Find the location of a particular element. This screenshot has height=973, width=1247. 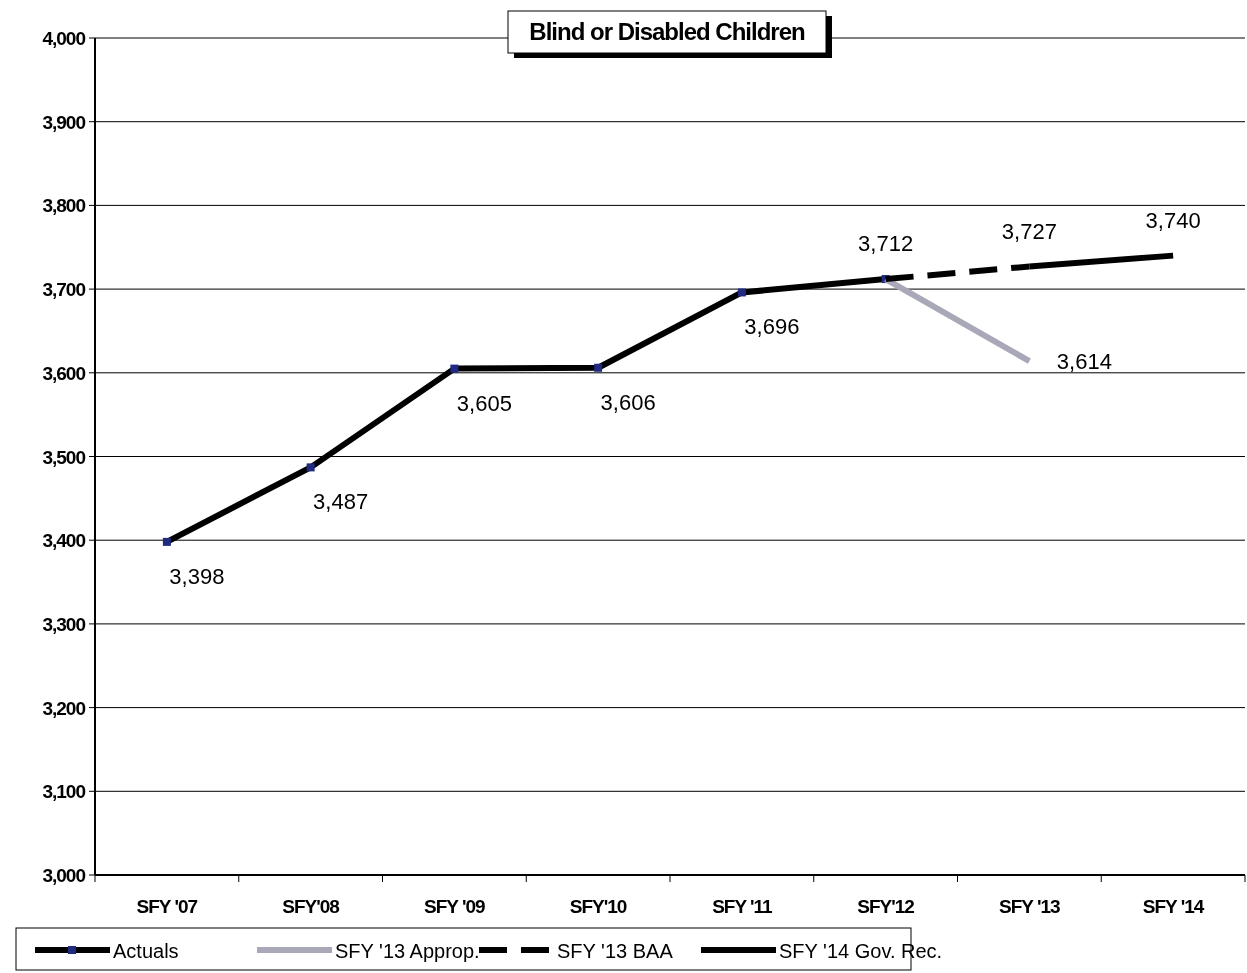

x-tick-label: SFY'08 is located at coordinates (311, 906).